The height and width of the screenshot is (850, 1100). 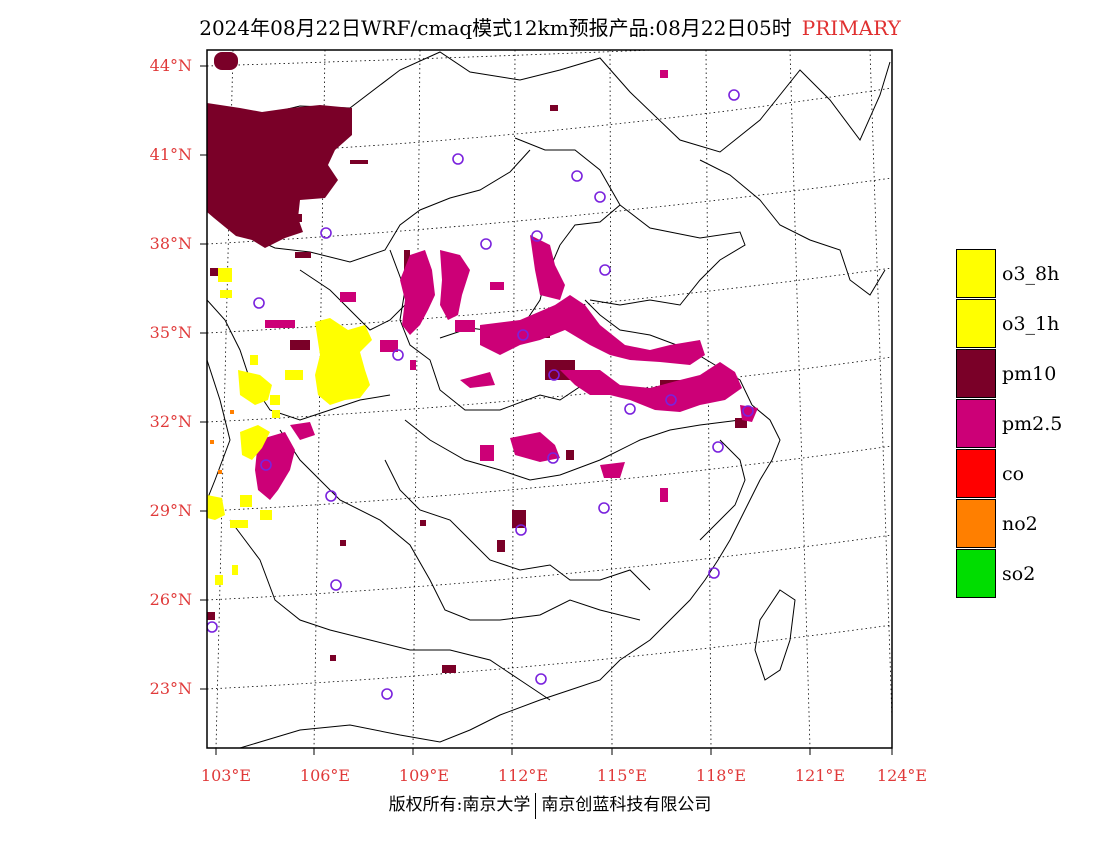 What do you see at coordinates (170, 332) in the screenshot?
I see `lat-label-35n: 35°N` at bounding box center [170, 332].